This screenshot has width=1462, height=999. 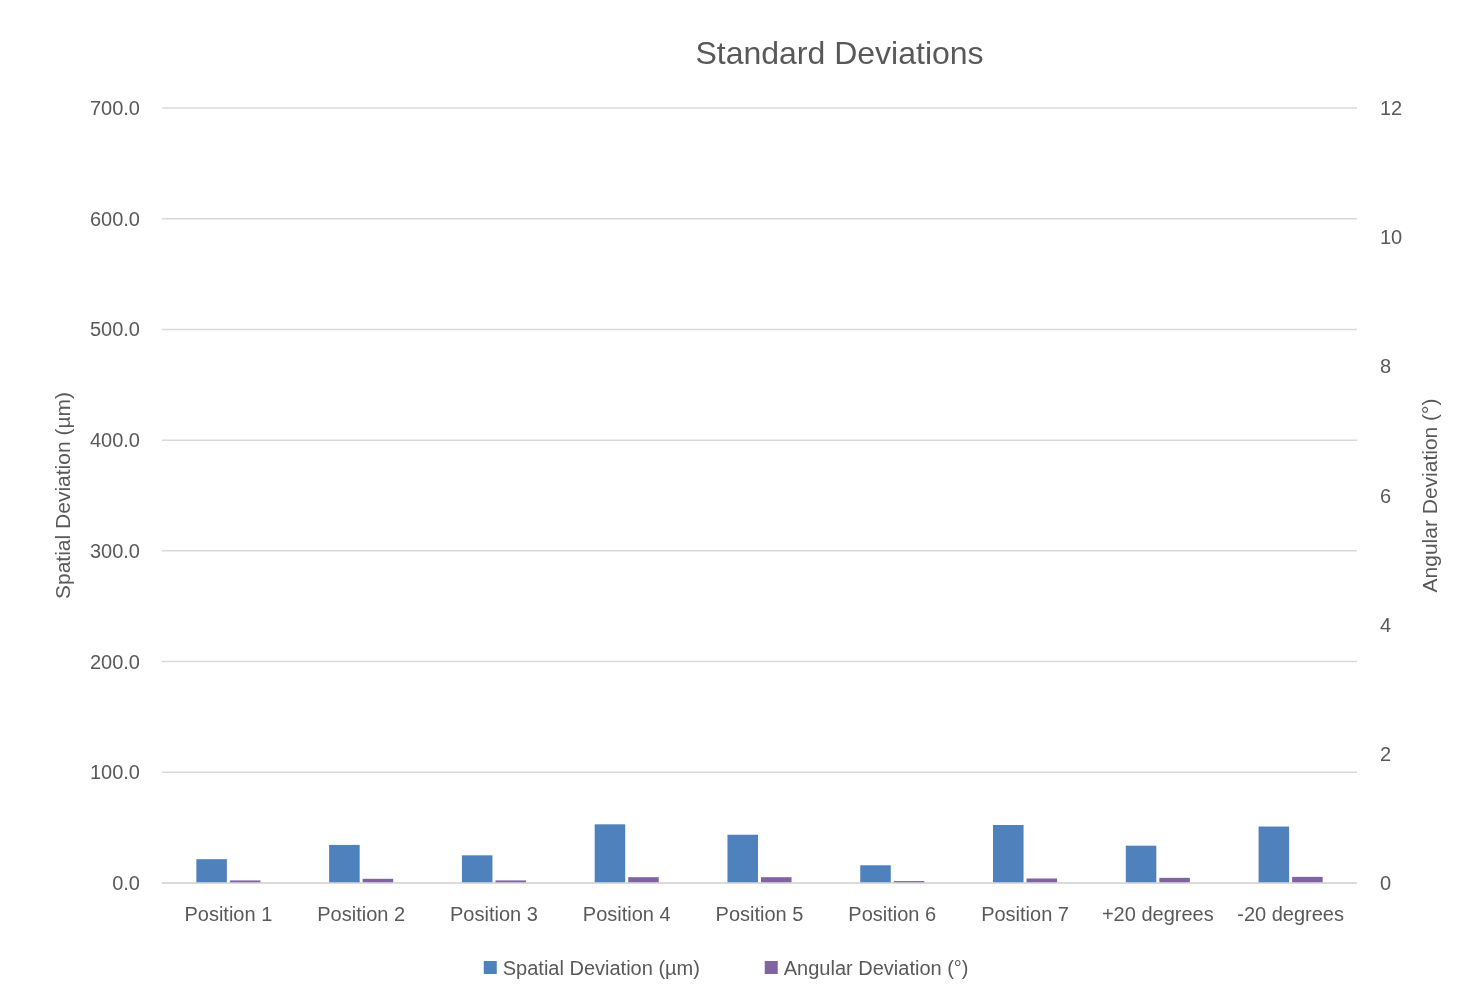 I want to click on y-tick-label: 0.0, so click(x=126, y=883).